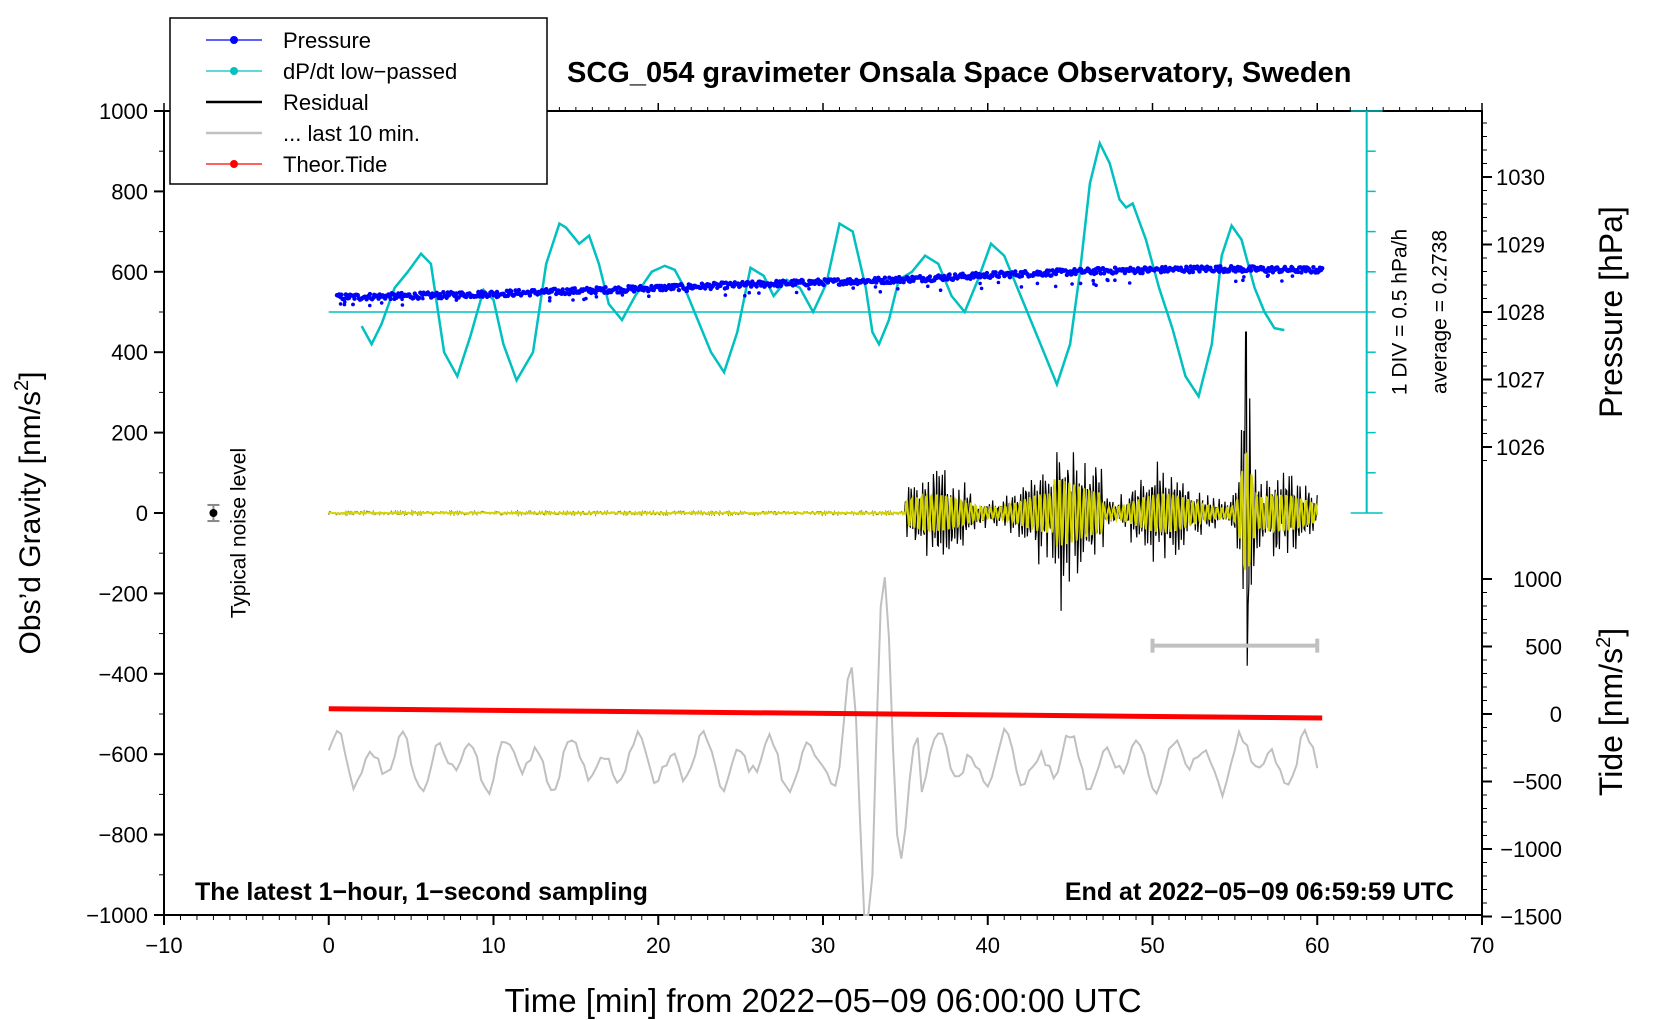  Describe the element at coordinates (1400, 312) in the screenshot. I see `scale-bar-label: 1 DIV = 0.5 hPa/h` at that location.